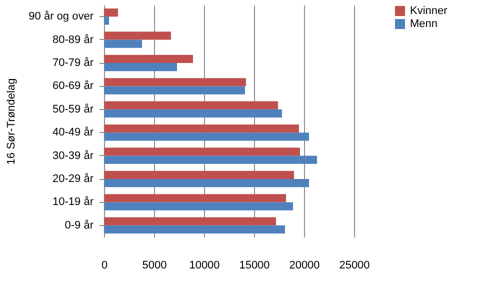  I want to click on y-tick-label: 10-19 år, so click(73, 202).